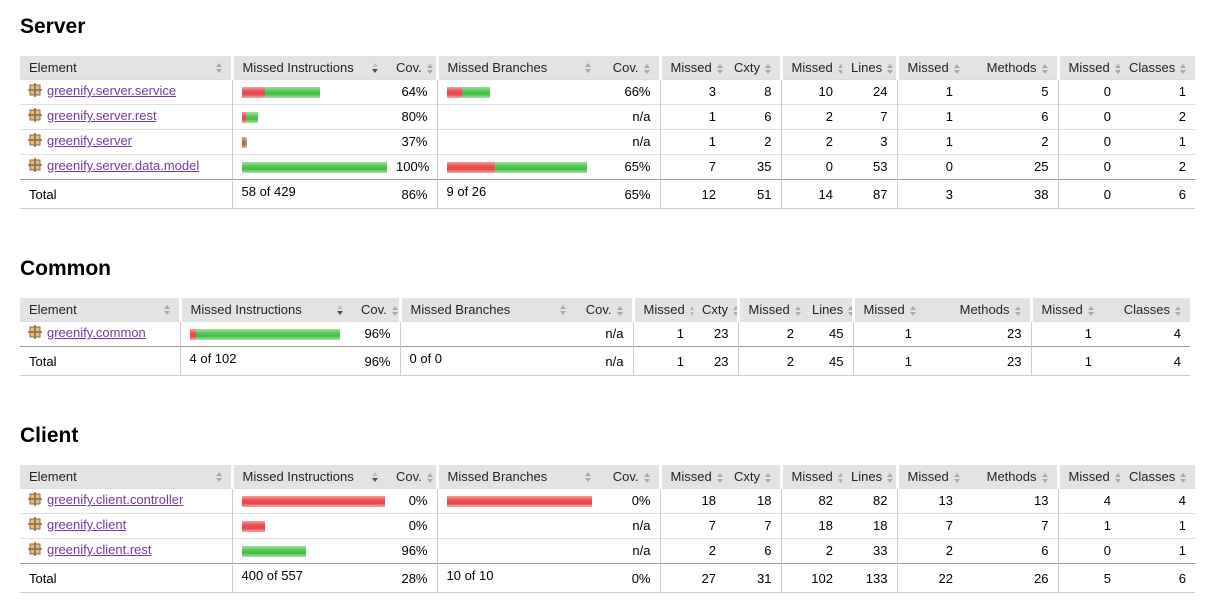  What do you see at coordinates (753, 501) in the screenshot?
I see `cell-cxty: 18` at bounding box center [753, 501].